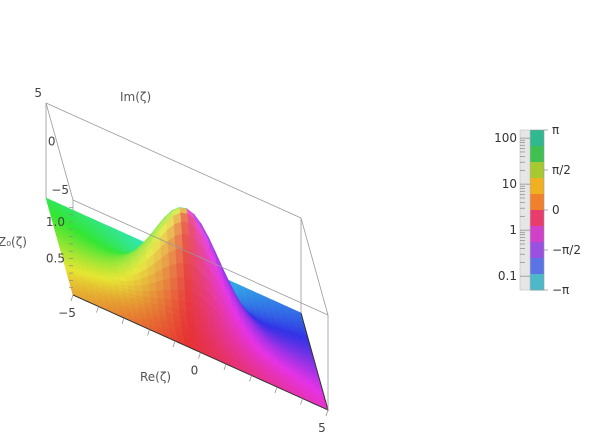 This screenshot has height=432, width=598. What do you see at coordinates (60, 190) in the screenshot?
I see `y-tick-label: −5` at bounding box center [60, 190].